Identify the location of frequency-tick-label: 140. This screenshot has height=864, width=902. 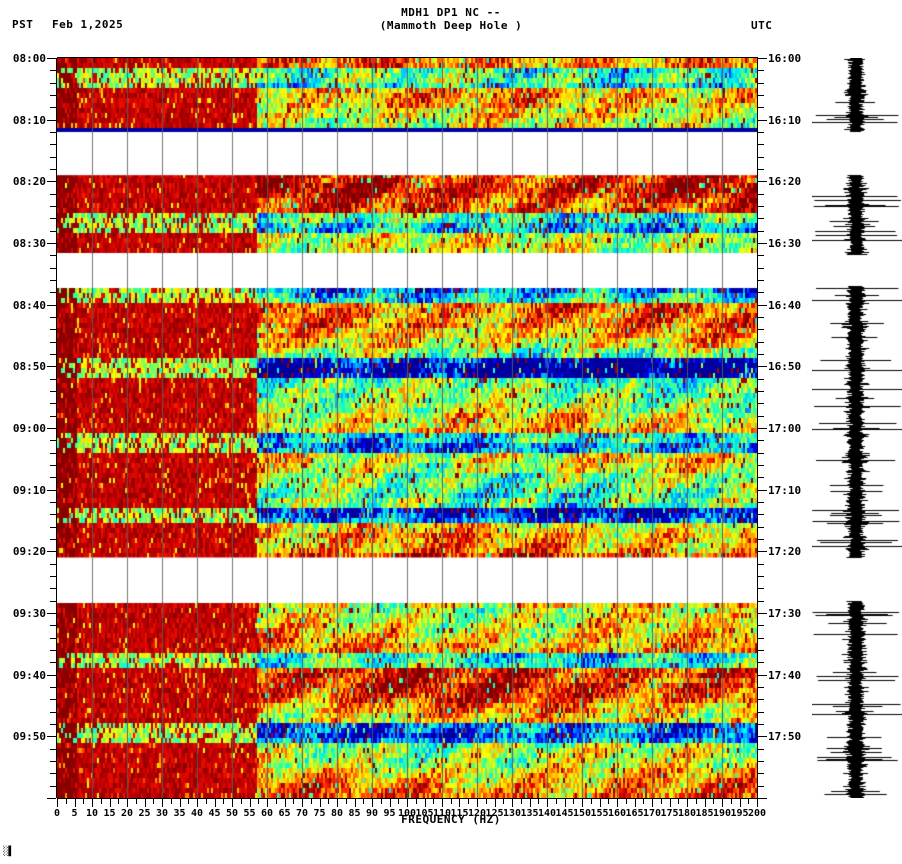
(547, 813).